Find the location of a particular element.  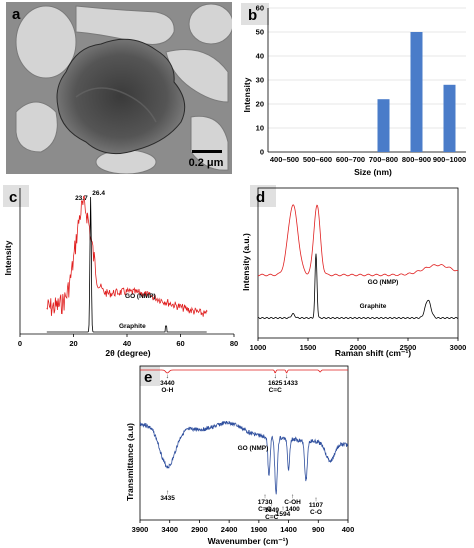

d-go-series-line is located at coordinates (358, 240).